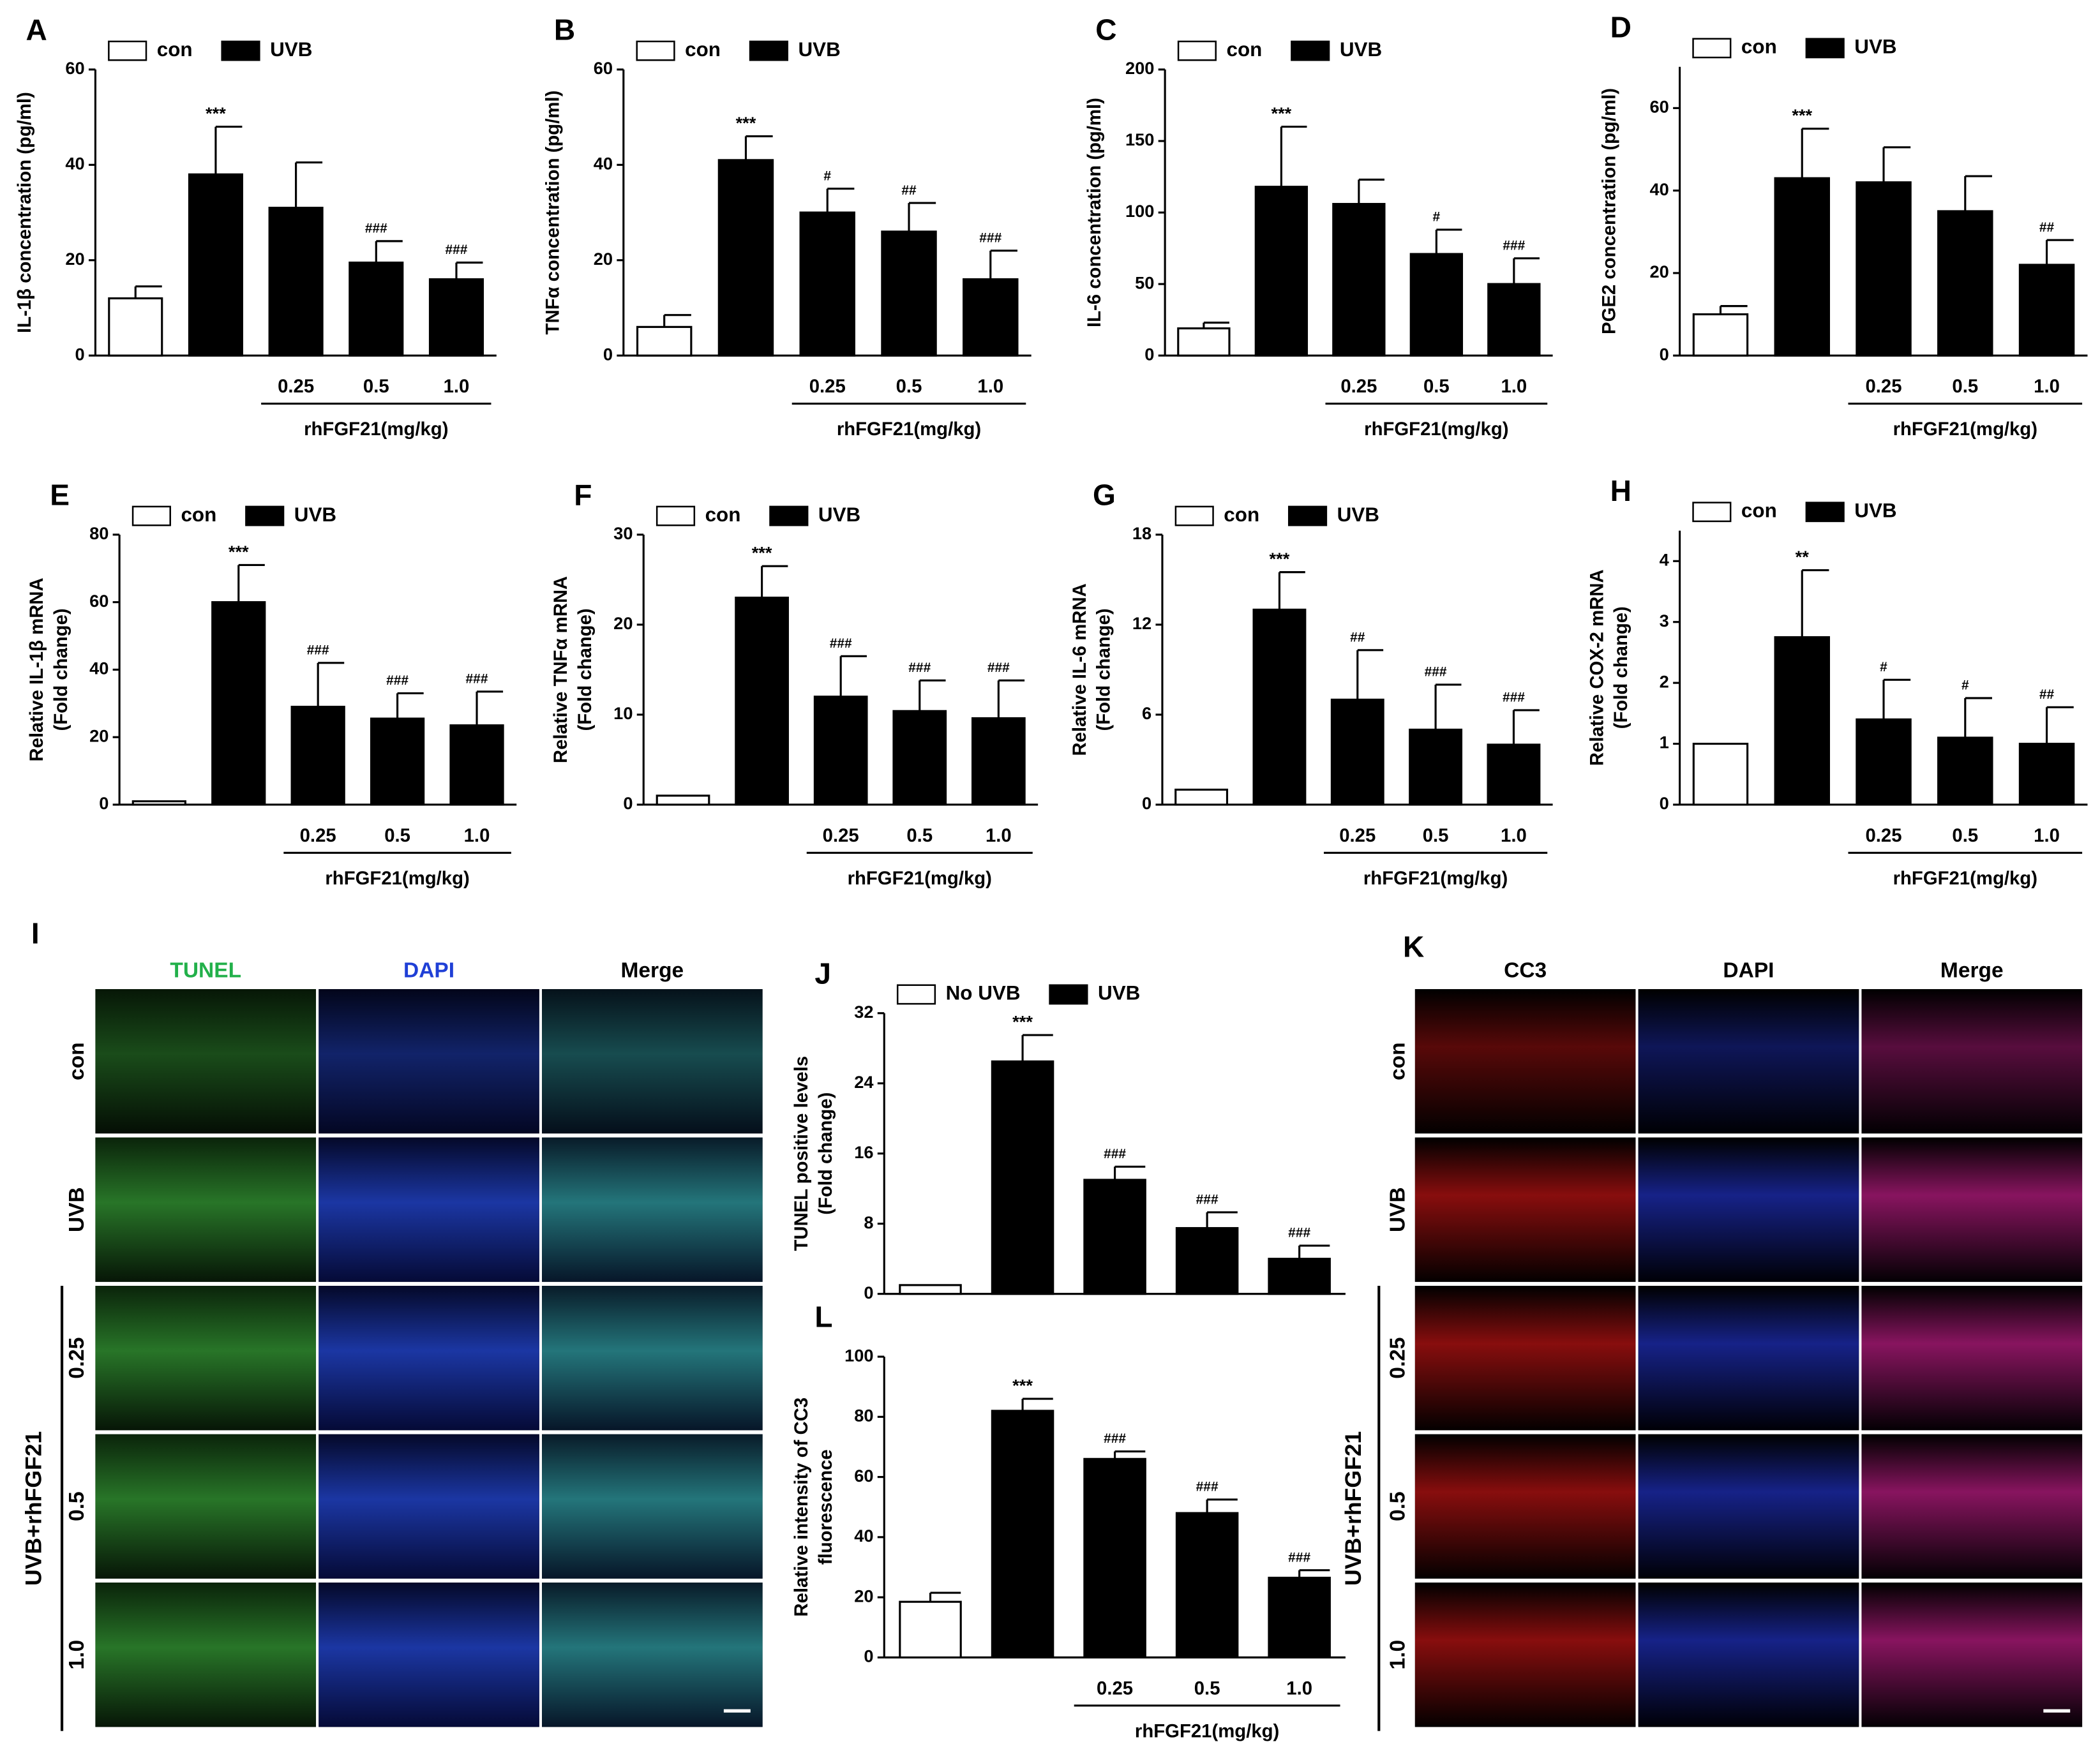 This screenshot has width=2100, height=1751. What do you see at coordinates (99, 601) in the screenshot?
I see `y-tick-label: 60` at bounding box center [99, 601].